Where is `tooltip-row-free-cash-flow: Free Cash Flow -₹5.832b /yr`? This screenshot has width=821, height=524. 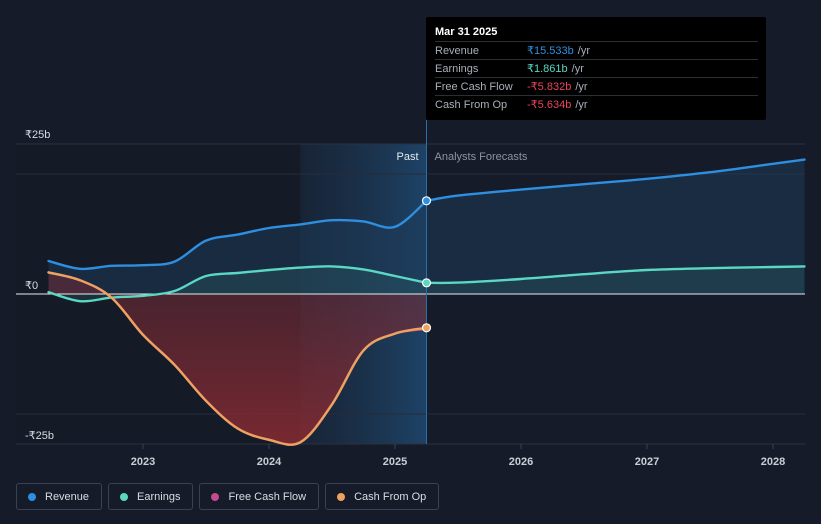 tooltip-row-free-cash-flow: Free Cash Flow -₹5.832b /yr is located at coordinates (596, 86).